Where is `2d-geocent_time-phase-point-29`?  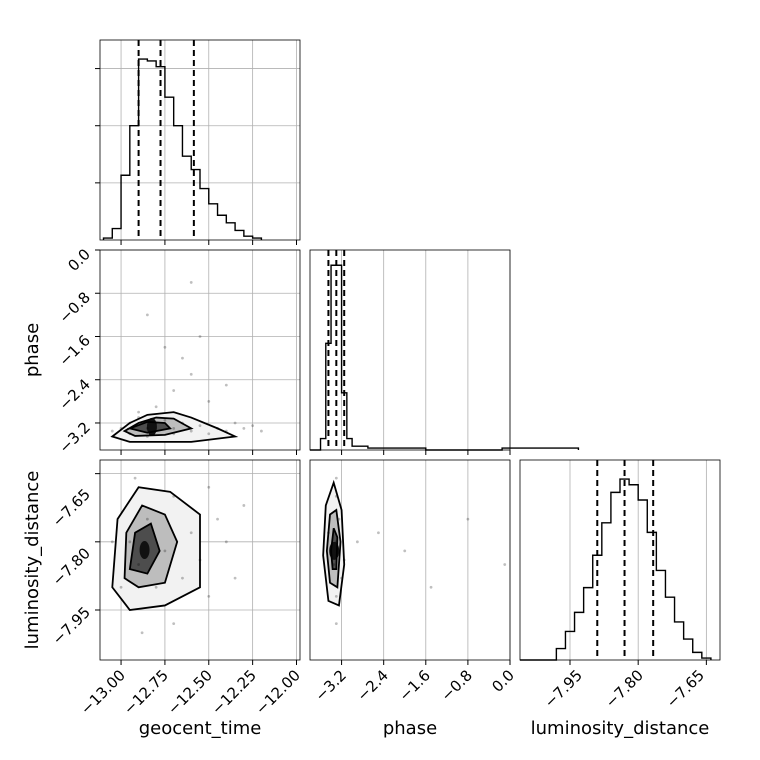 2d-geocent_time-phase-point-29 is located at coordinates (226, 385).